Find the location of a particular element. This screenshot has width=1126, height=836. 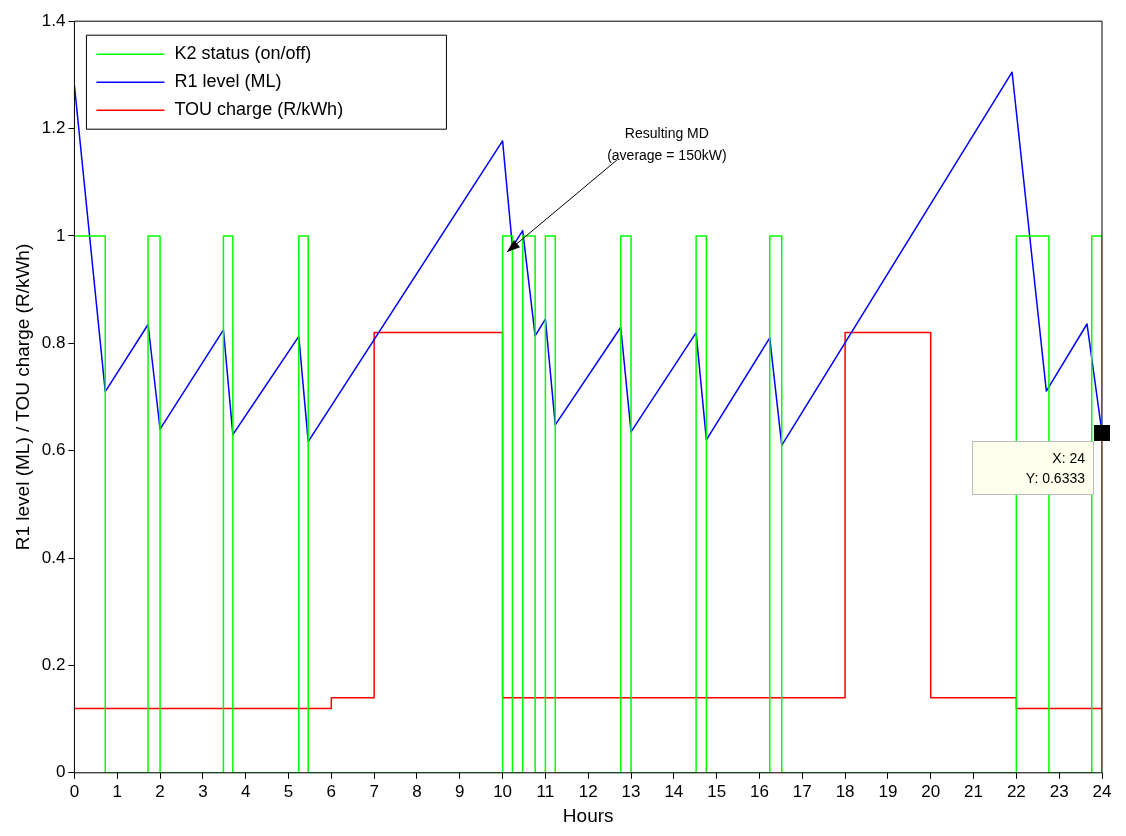

x-tick-label: 19 is located at coordinates (888, 791).